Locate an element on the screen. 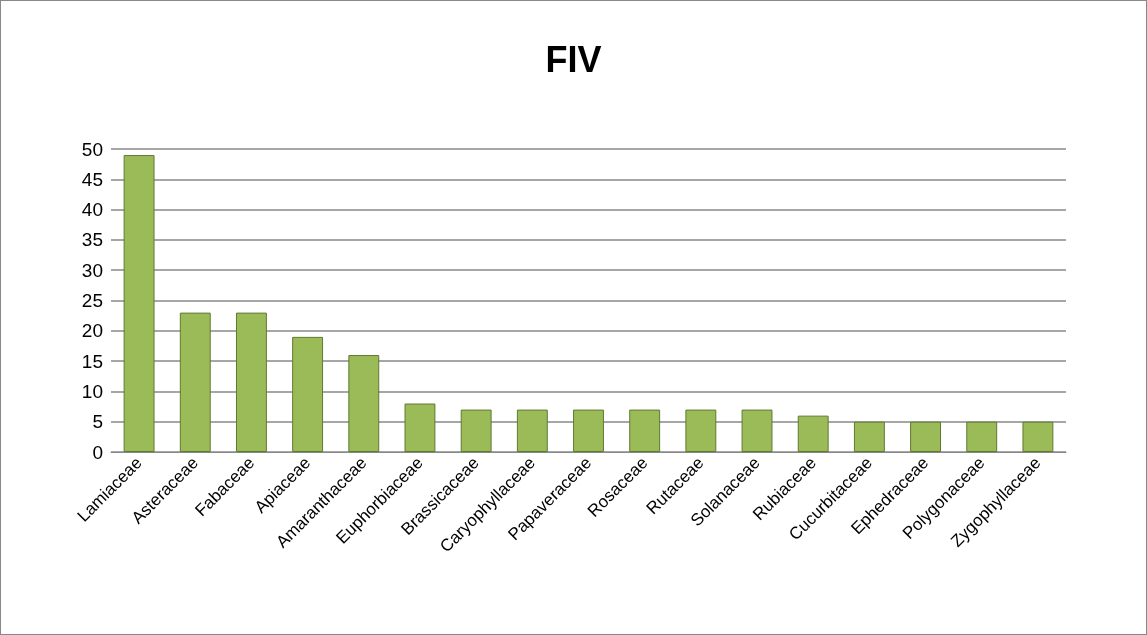  chart-title: FIV is located at coordinates (573, 59).